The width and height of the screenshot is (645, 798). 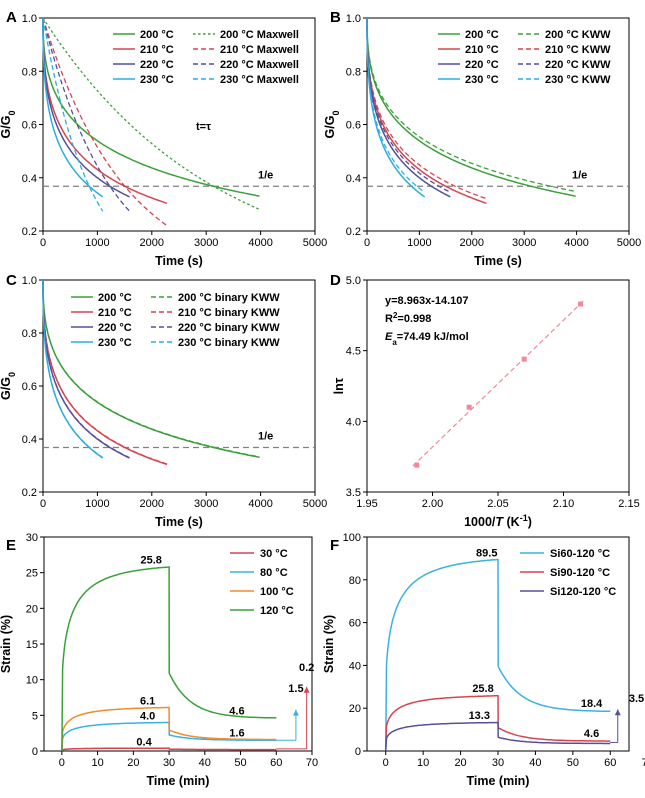 What do you see at coordinates (353, 352) in the screenshot?
I see `y-tick-label: 4.5` at bounding box center [353, 352].